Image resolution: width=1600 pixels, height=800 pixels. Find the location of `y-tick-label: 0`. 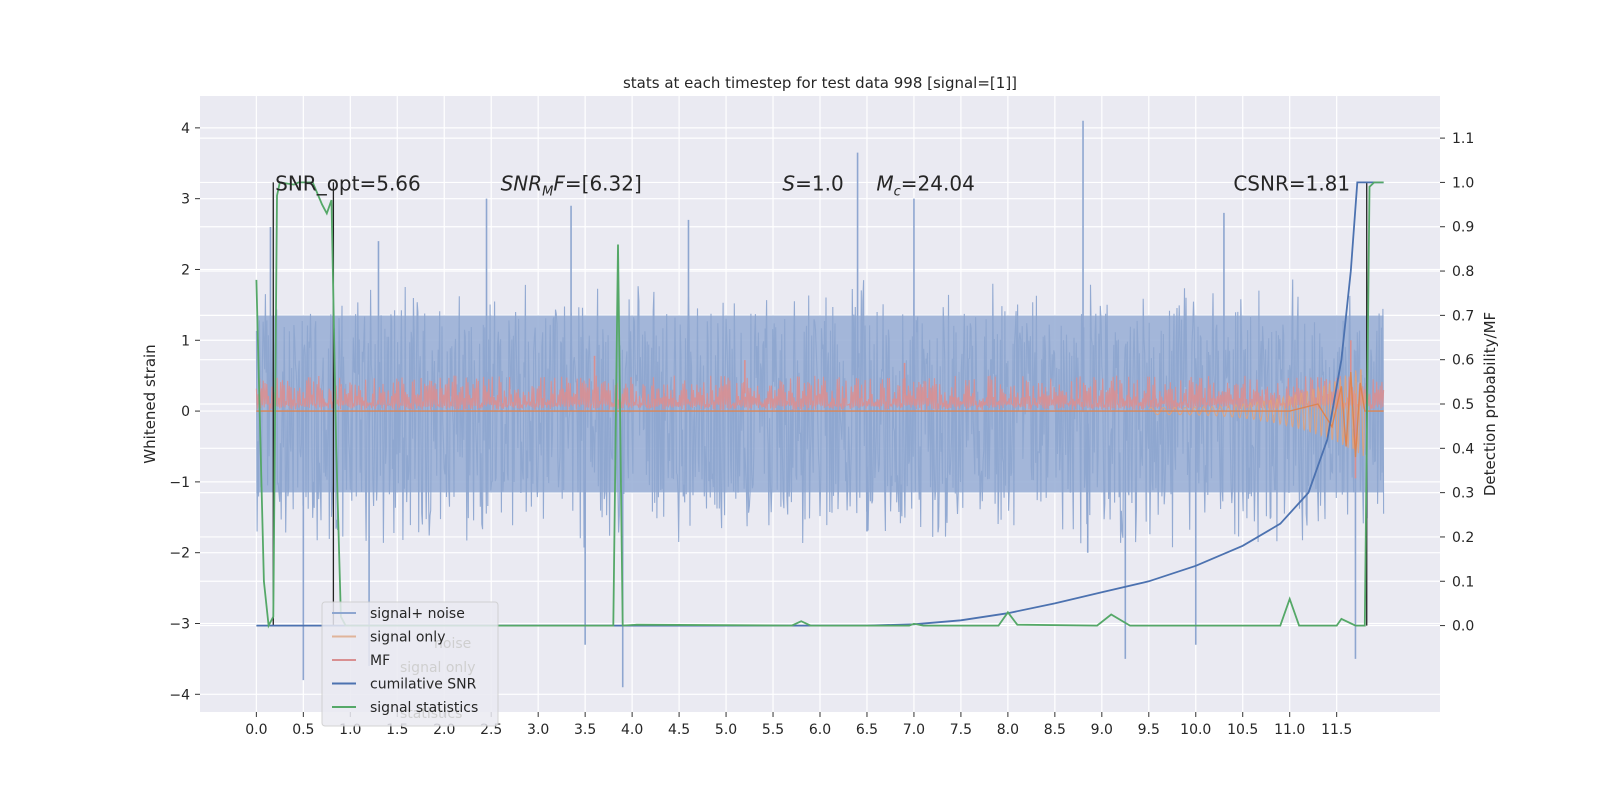

y-tick-label: 0 is located at coordinates (185, 412).